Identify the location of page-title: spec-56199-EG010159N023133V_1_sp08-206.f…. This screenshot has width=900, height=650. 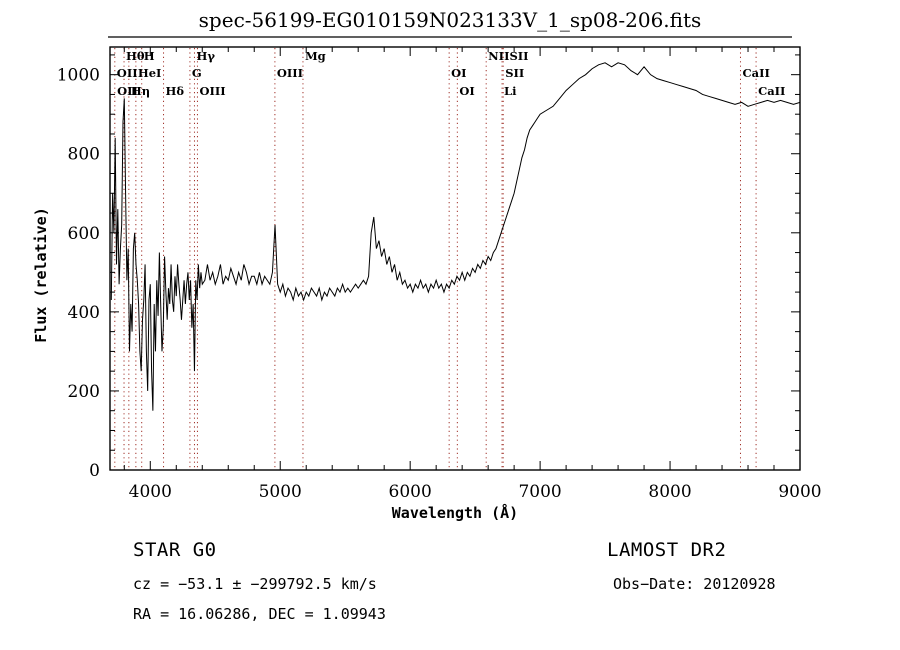
(450, 20).